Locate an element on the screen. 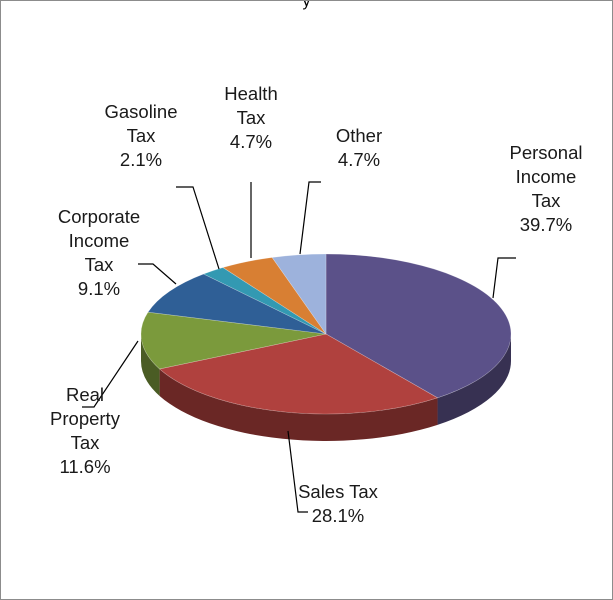 This screenshot has width=613, height=600. data-label-text-3: Corporate is located at coordinates (99, 216).